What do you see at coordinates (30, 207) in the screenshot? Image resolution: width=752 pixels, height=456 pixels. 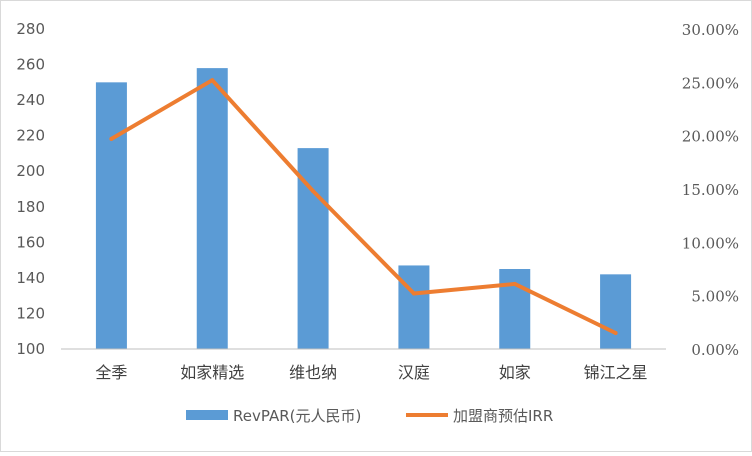 I see `left-tick-label: 180` at bounding box center [30, 207].